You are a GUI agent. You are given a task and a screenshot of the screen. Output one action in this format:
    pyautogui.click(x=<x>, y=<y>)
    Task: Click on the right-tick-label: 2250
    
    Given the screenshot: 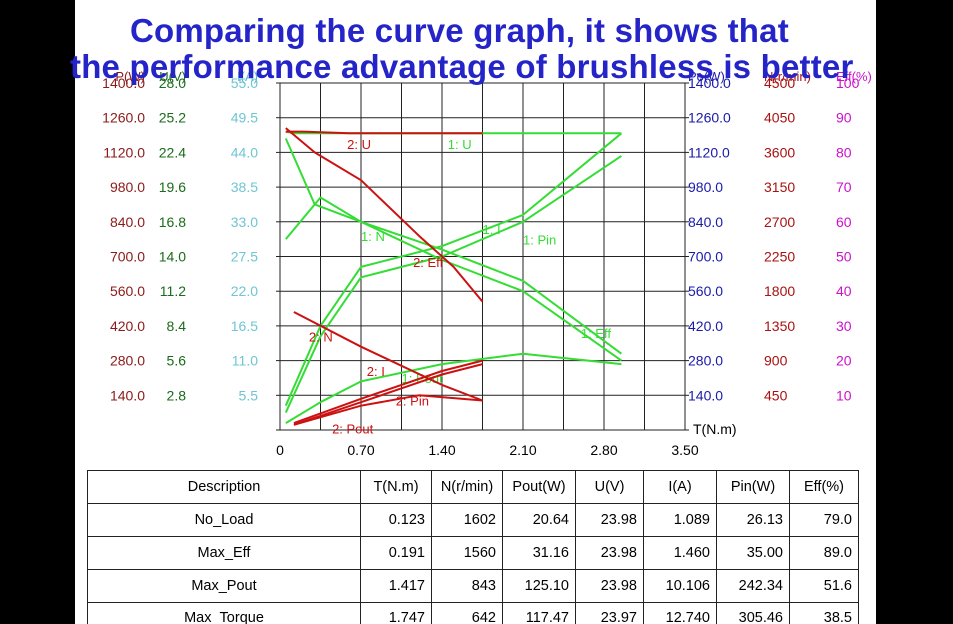 What is the action you would take?
    pyautogui.click(x=779, y=257)
    